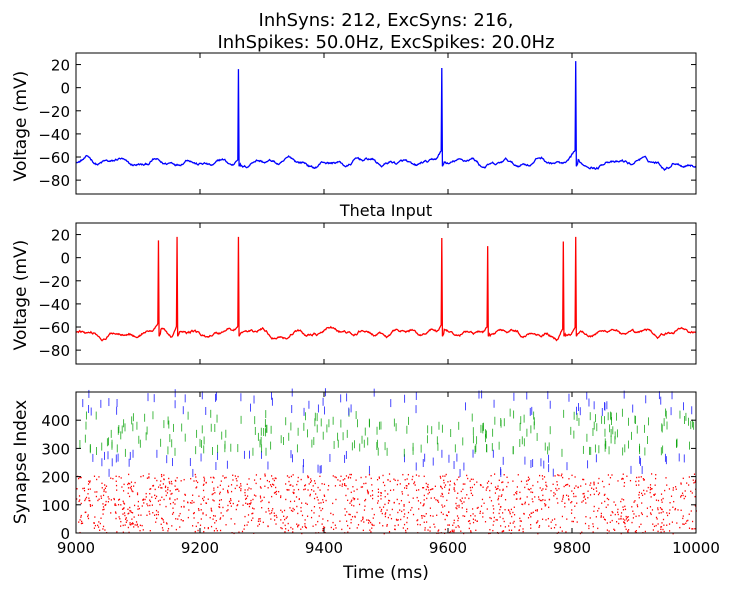  What do you see at coordinates (55, 478) in the screenshot?
I see `panel3-ytick-label: 200` at bounding box center [55, 478].